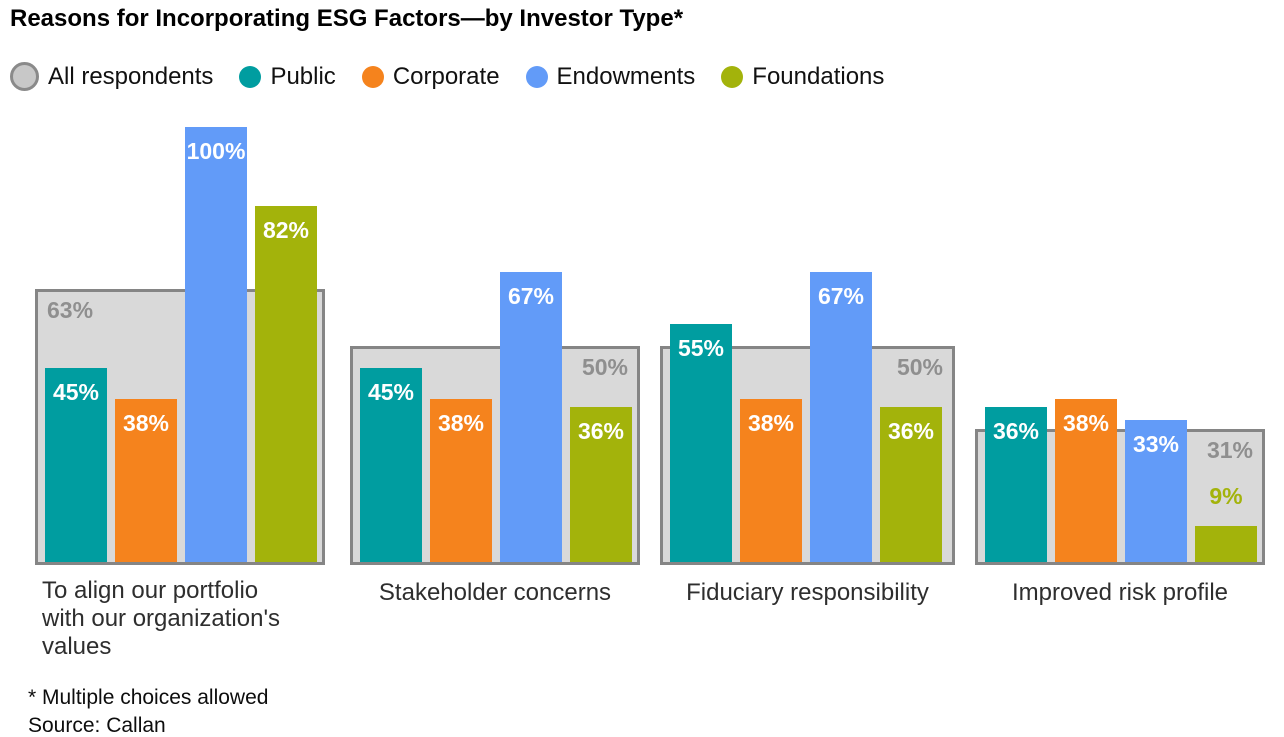 Image resolution: width=1284 pixels, height=737 pixels. What do you see at coordinates (1120, 592) in the screenshot?
I see `category-label-4: Improved risk profile` at bounding box center [1120, 592].